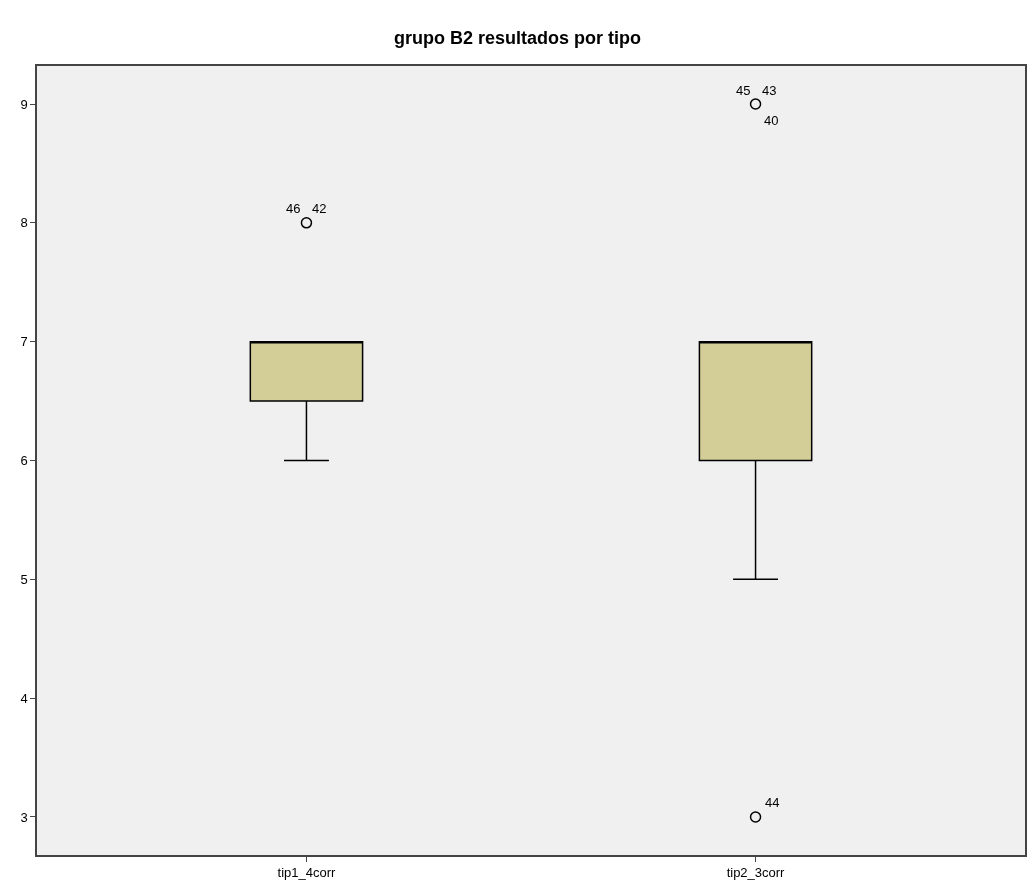 The image size is (1035, 888). I want to click on y-tick-label: 8, so click(24, 223).